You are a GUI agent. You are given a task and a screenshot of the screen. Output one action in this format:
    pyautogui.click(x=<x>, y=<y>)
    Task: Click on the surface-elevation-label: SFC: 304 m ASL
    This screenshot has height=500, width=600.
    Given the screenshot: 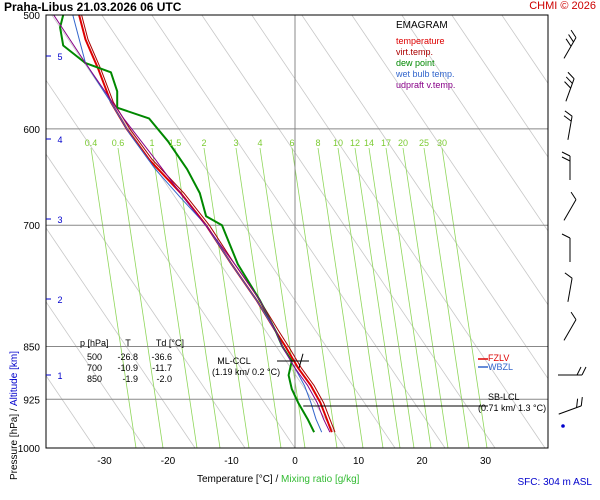 What is the action you would take?
    pyautogui.click(x=554, y=482)
    